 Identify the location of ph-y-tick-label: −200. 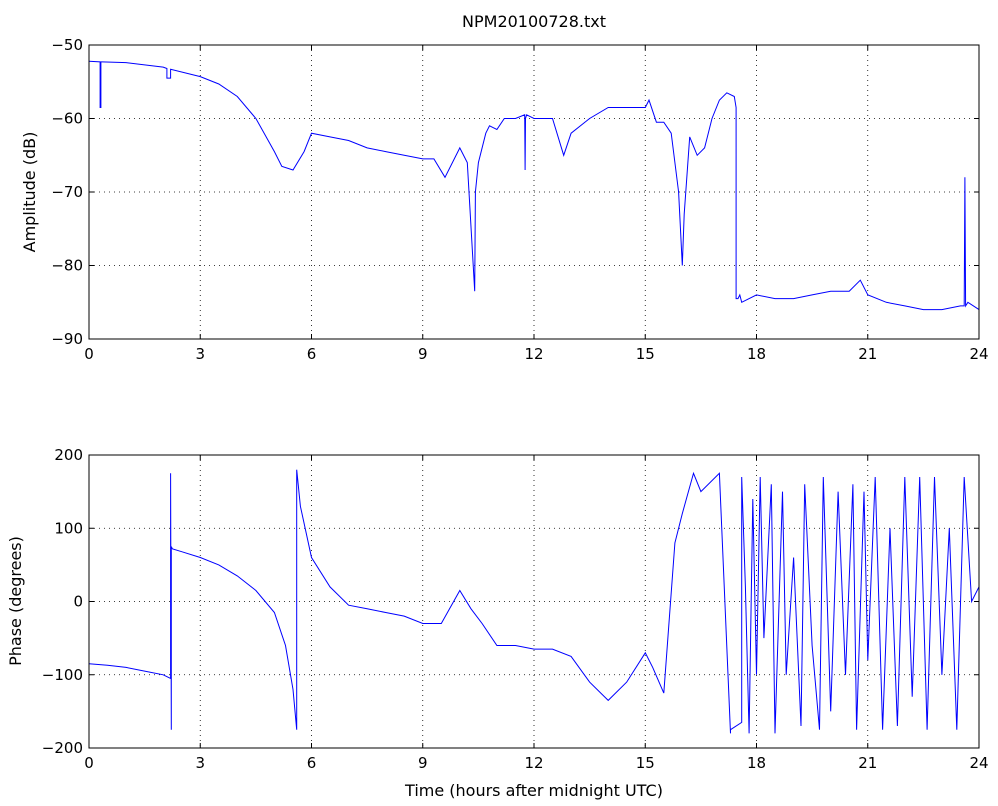
(62, 748).